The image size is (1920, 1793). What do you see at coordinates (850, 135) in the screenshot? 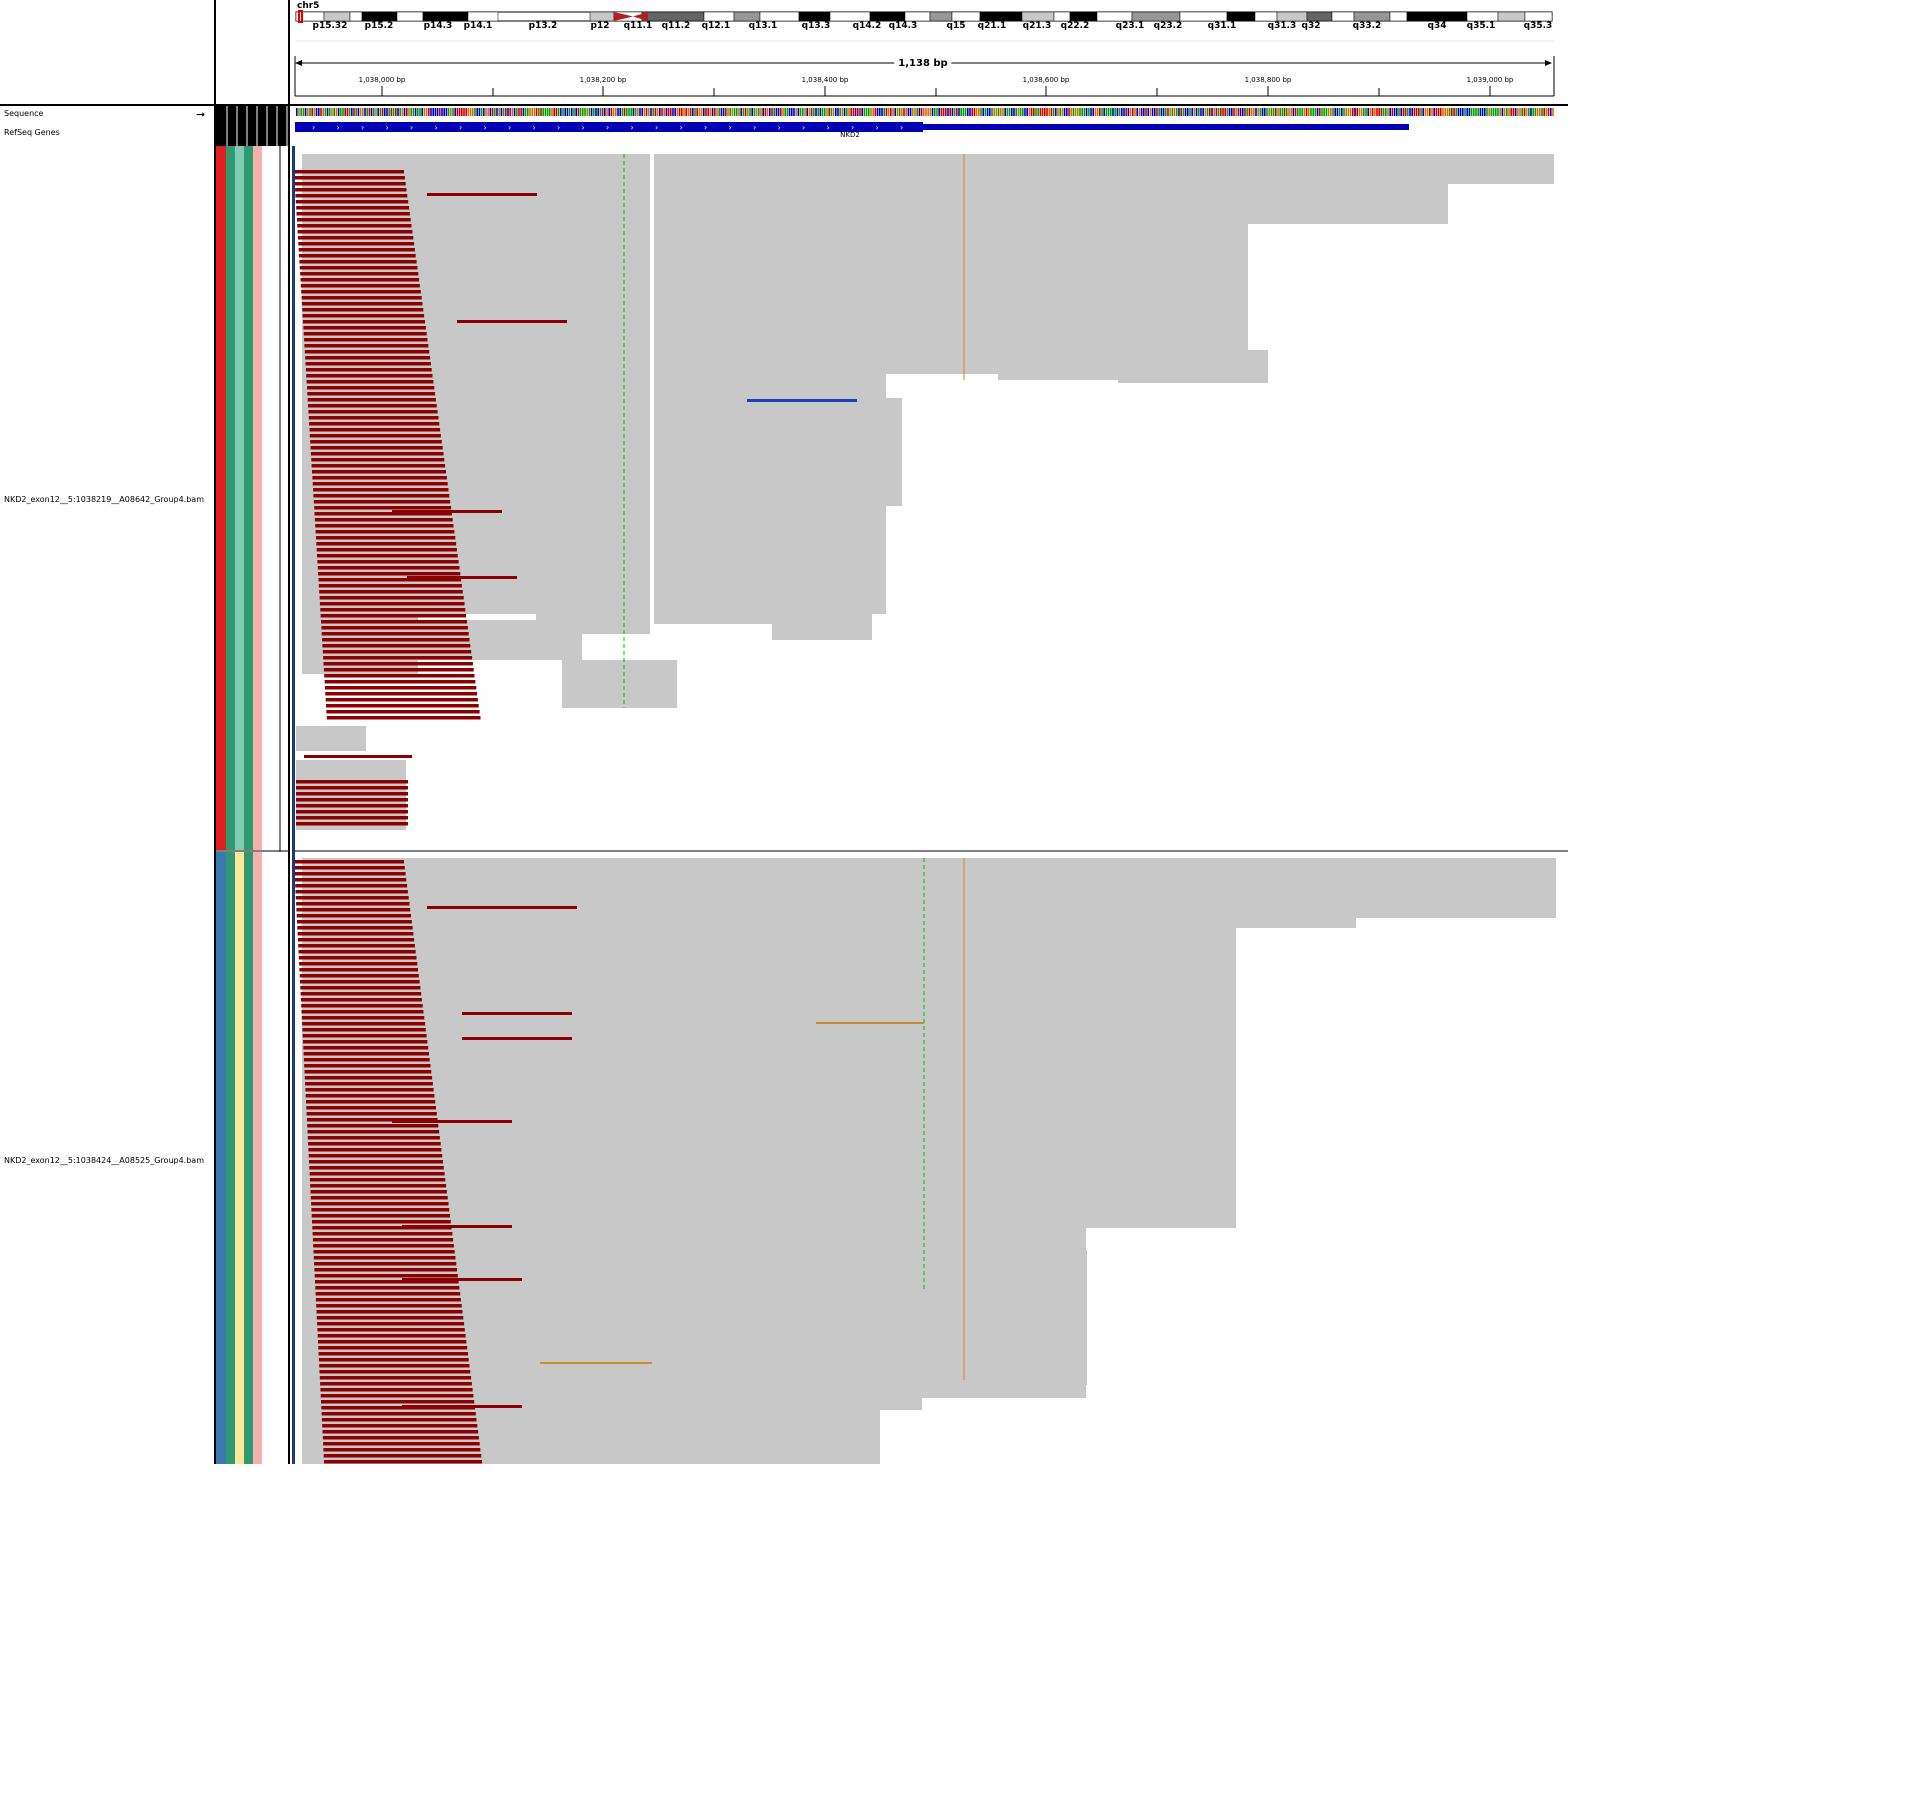
I see `gene-label: NKD2` at bounding box center [850, 135].